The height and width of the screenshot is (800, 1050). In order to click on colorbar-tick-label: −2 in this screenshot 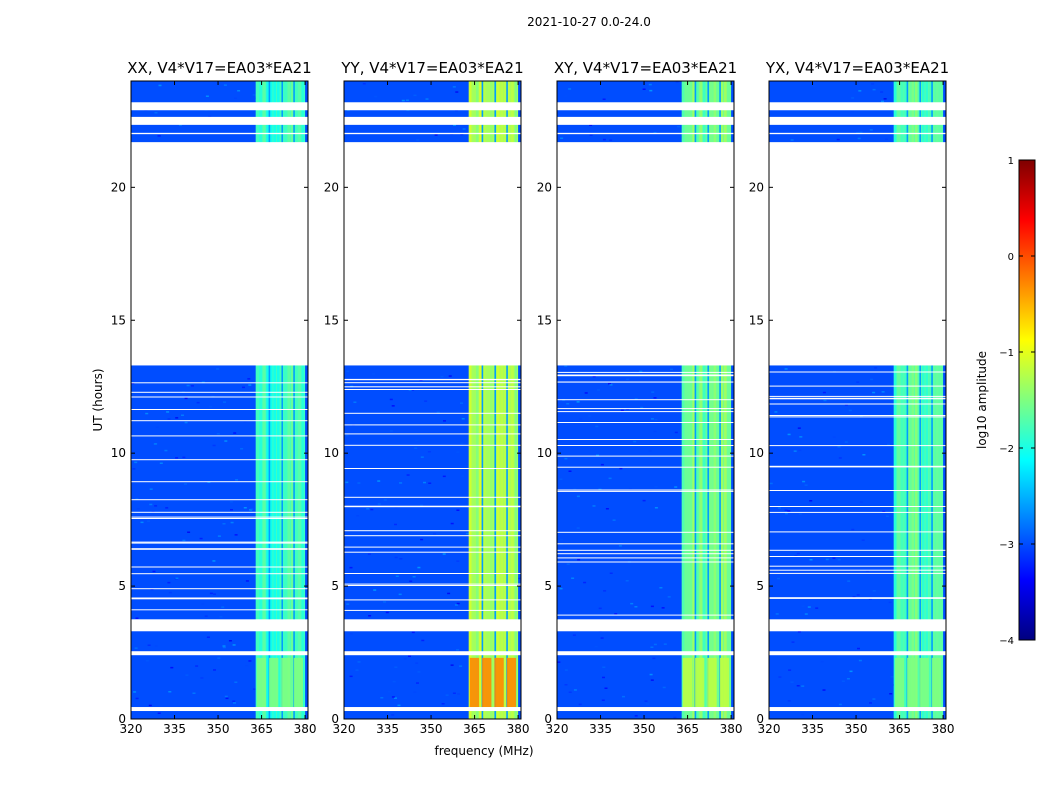, I will do `click(1006, 449)`.